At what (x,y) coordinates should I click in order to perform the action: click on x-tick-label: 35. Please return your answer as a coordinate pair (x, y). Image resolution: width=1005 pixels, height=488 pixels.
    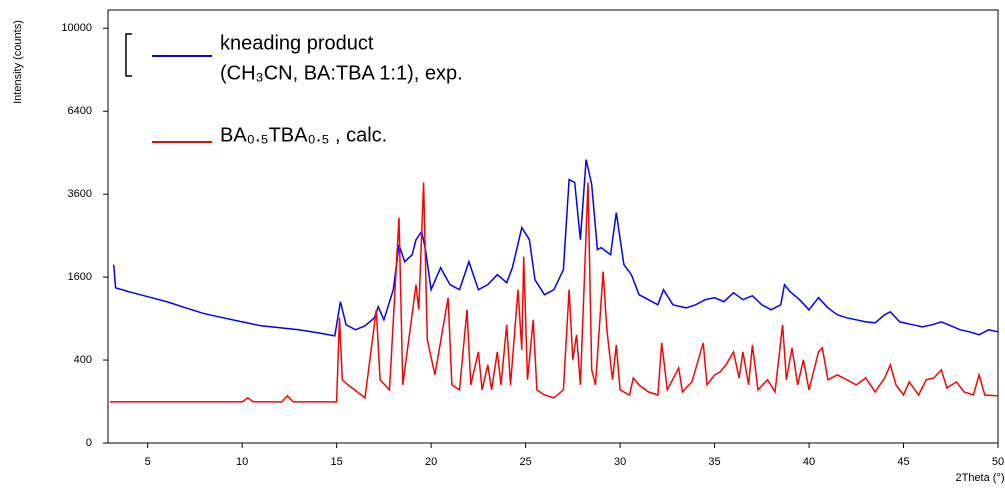
    Looking at the image, I should click on (714, 462).